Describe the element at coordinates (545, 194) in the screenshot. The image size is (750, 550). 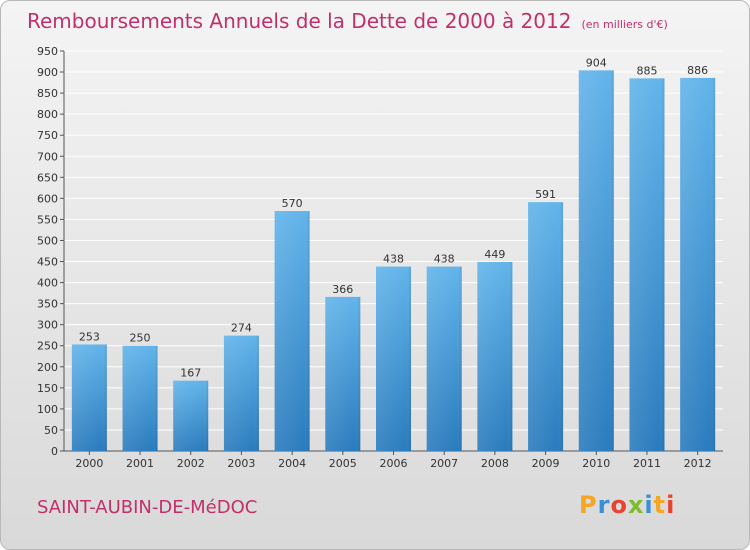
I see `value-label-2009: 591` at that location.